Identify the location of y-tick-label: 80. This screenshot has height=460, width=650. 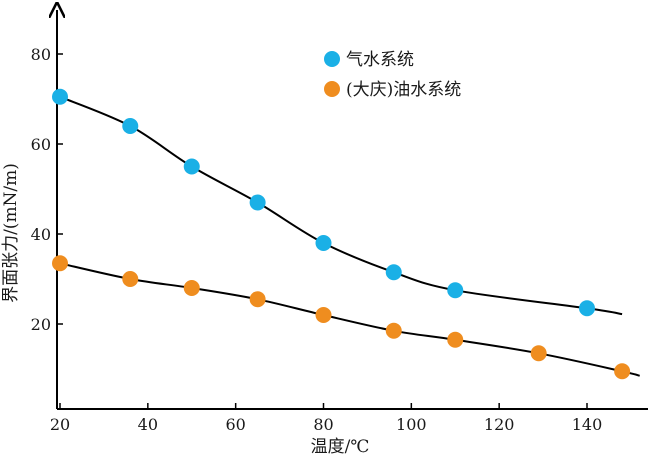
(41, 54).